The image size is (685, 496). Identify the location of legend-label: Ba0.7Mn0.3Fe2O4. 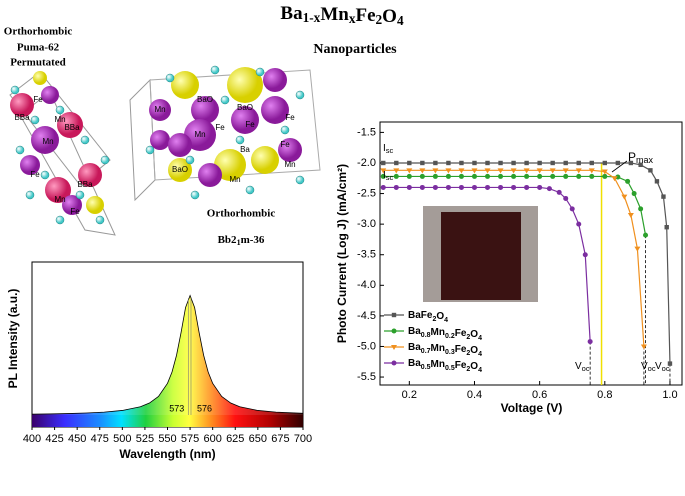
(445, 350).